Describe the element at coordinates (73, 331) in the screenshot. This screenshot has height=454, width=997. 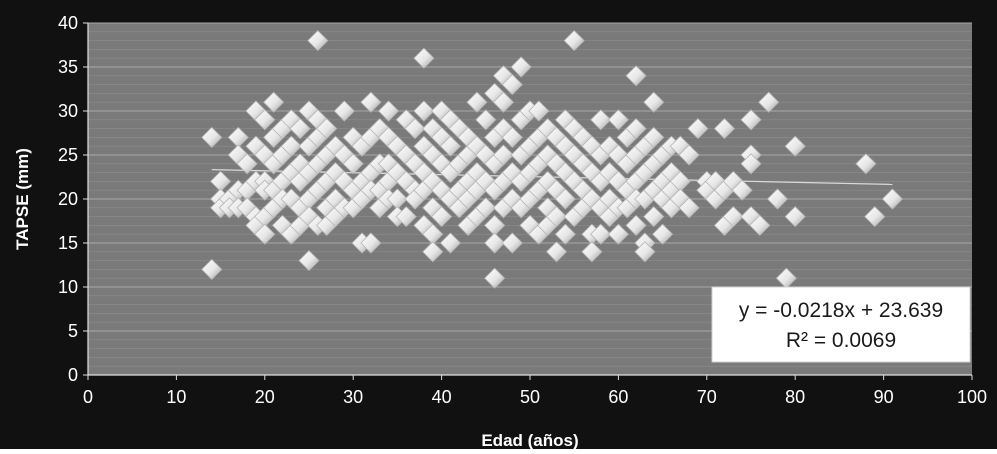
I see `y-tick-label: 5` at that location.